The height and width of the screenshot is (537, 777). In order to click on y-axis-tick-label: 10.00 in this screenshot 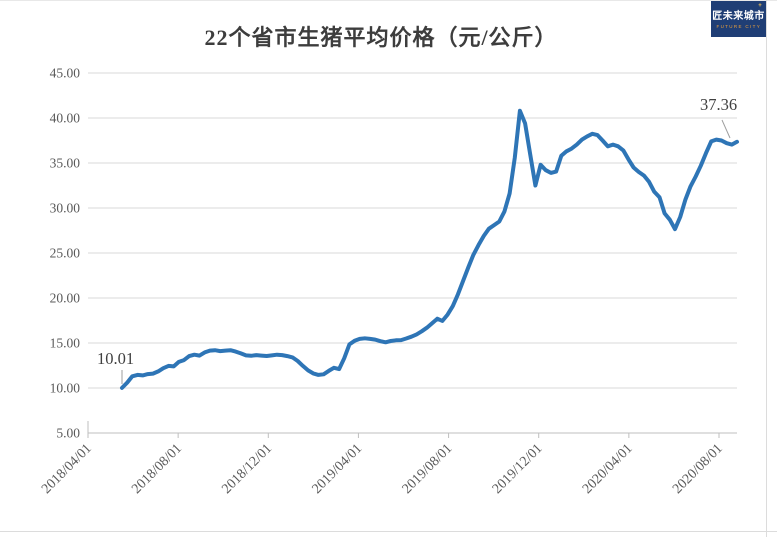, I will do `click(65, 388)`.